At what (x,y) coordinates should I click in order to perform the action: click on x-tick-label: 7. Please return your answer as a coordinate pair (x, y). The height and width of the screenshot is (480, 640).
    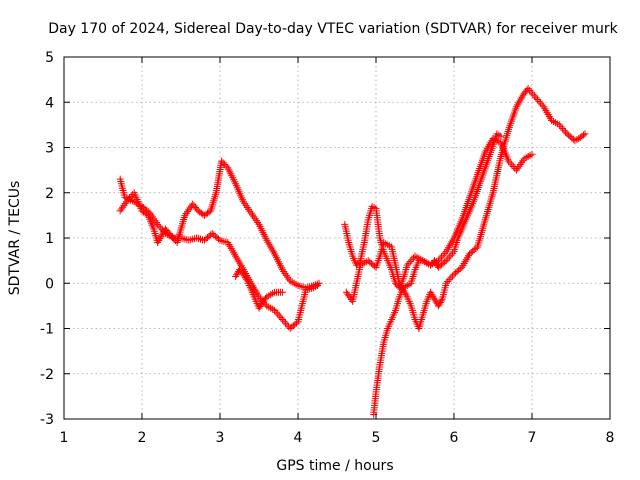
    Looking at the image, I should click on (532, 438).